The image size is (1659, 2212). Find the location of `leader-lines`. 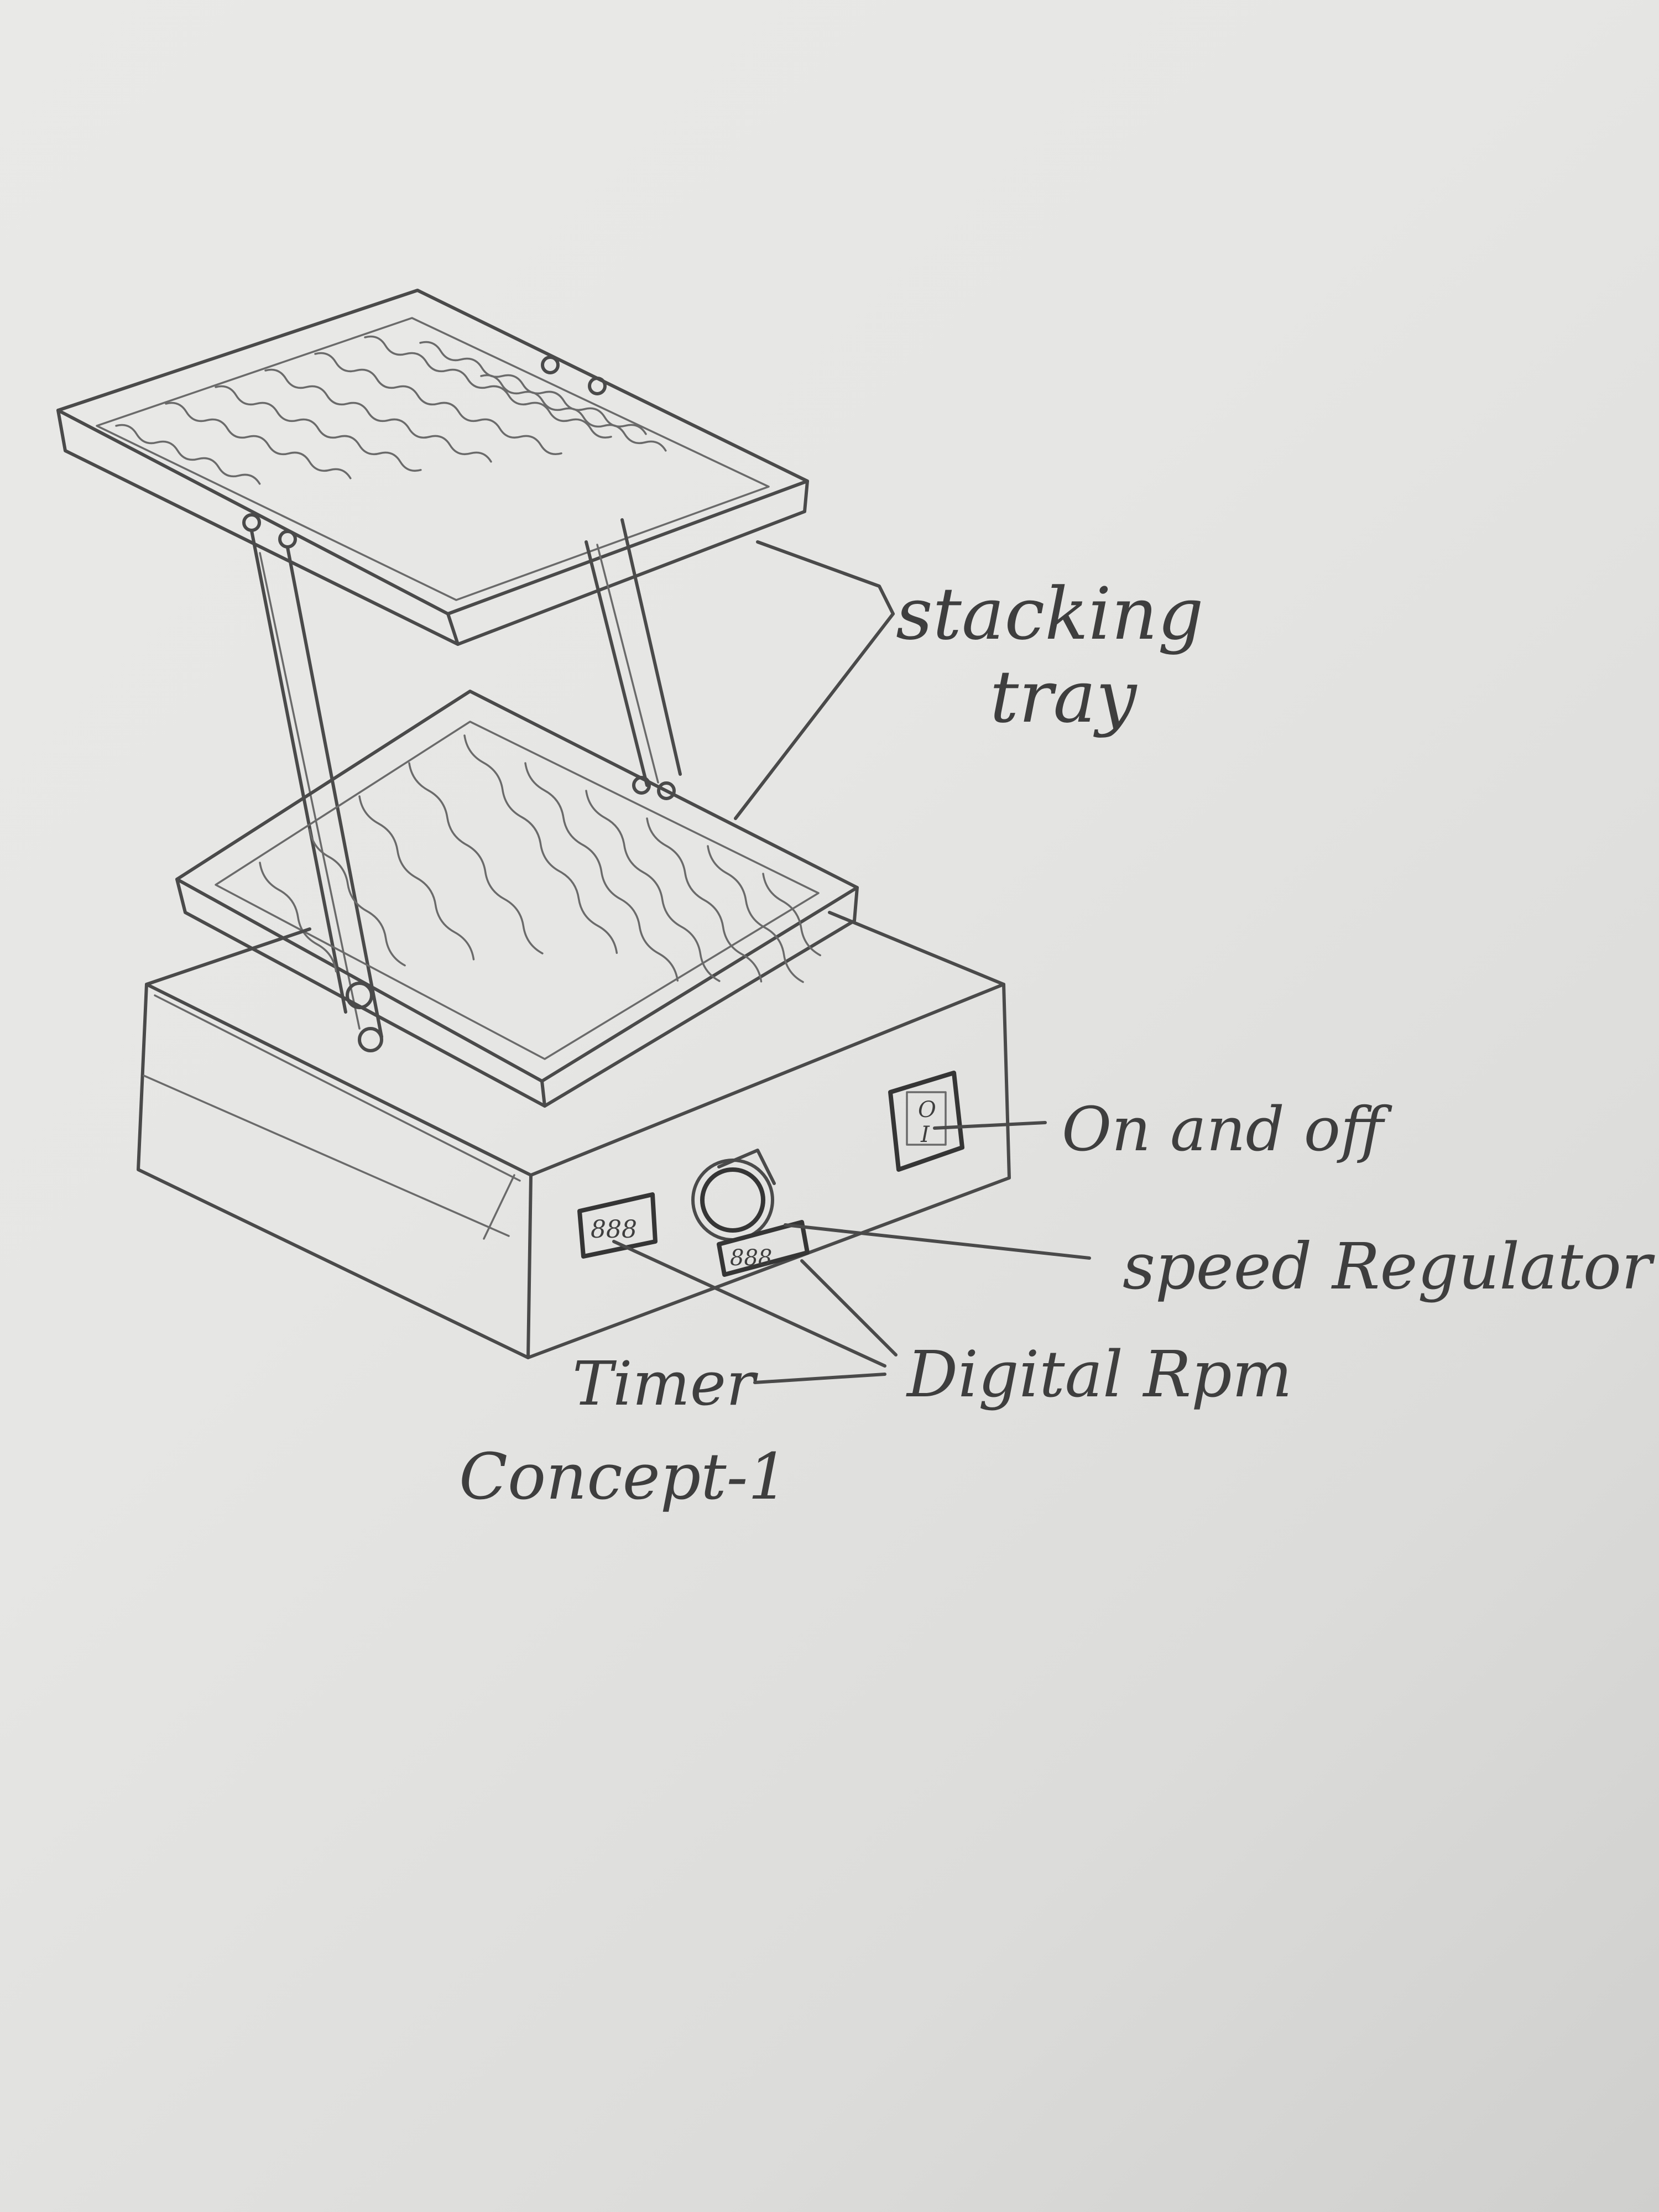

leader-lines is located at coordinates (851, 962).